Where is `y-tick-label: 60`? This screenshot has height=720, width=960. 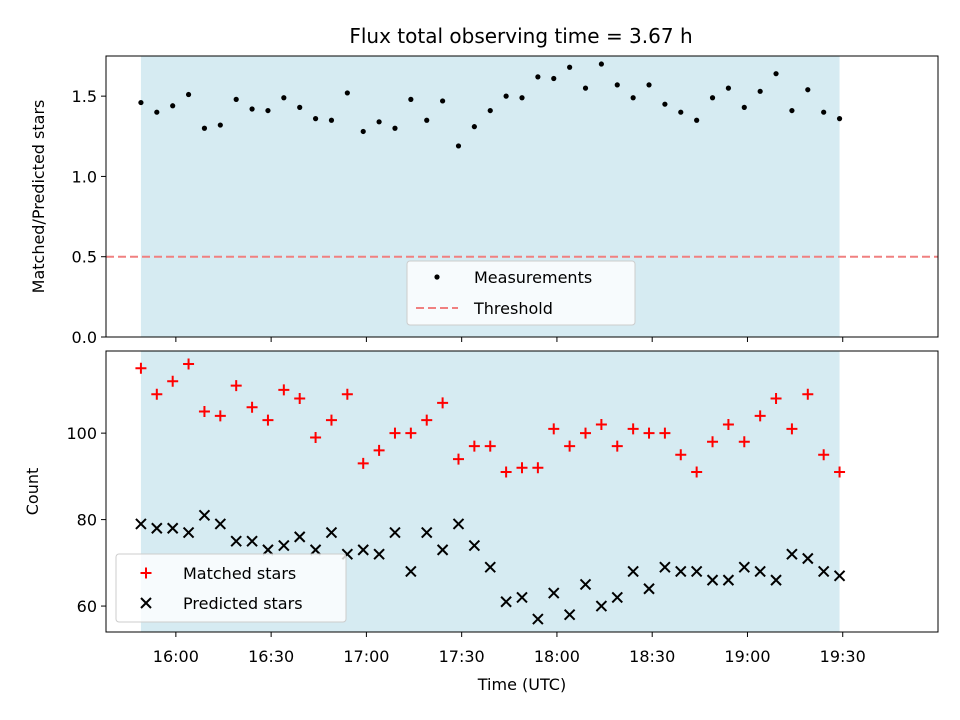 y-tick-label: 60 is located at coordinates (87, 606).